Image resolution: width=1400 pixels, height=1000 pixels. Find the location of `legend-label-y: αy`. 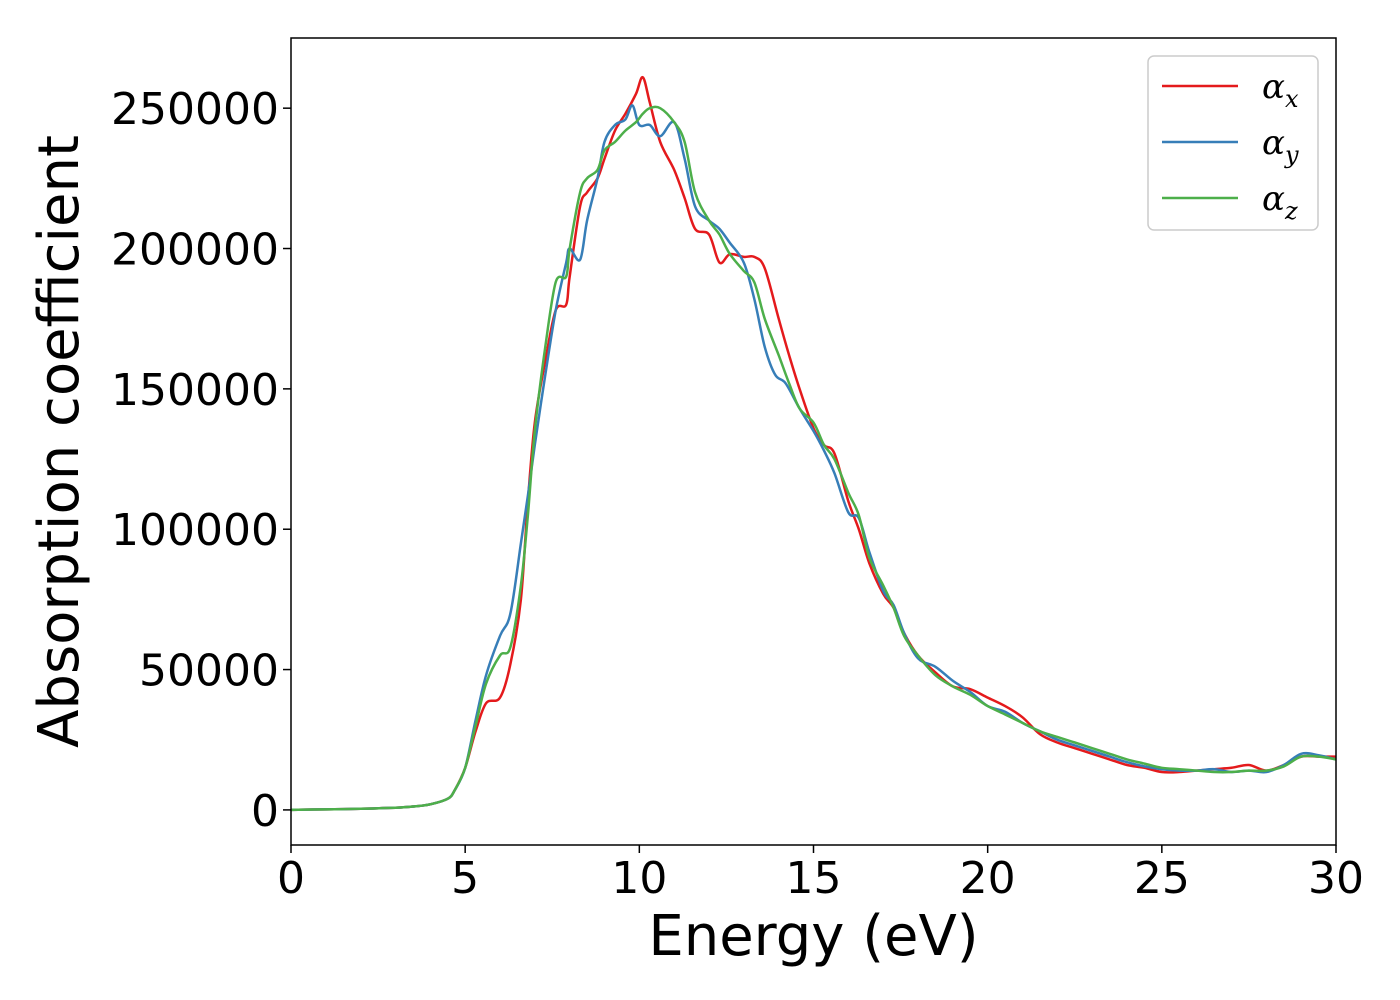

legend-label-y: αy is located at coordinates (1280, 146).